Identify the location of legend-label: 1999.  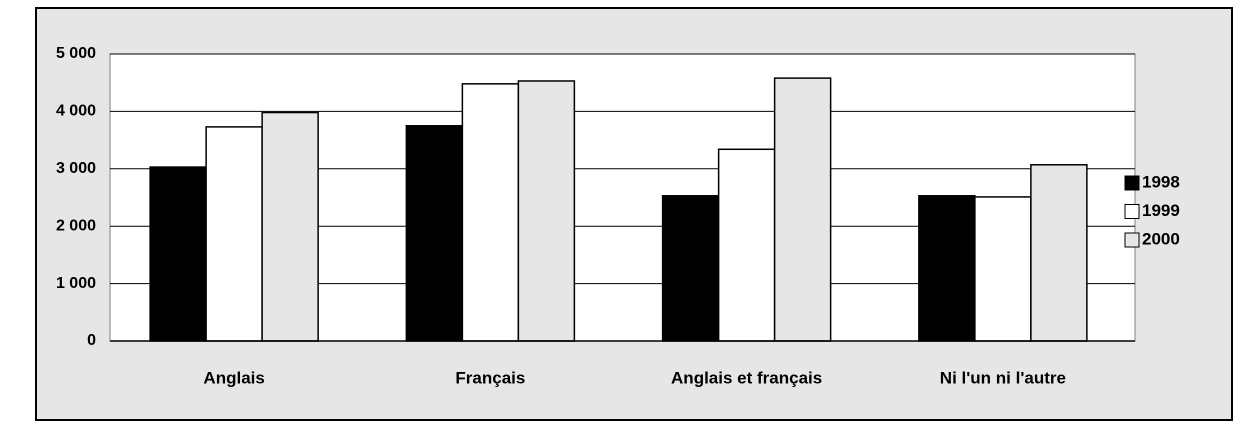
(1161, 210).